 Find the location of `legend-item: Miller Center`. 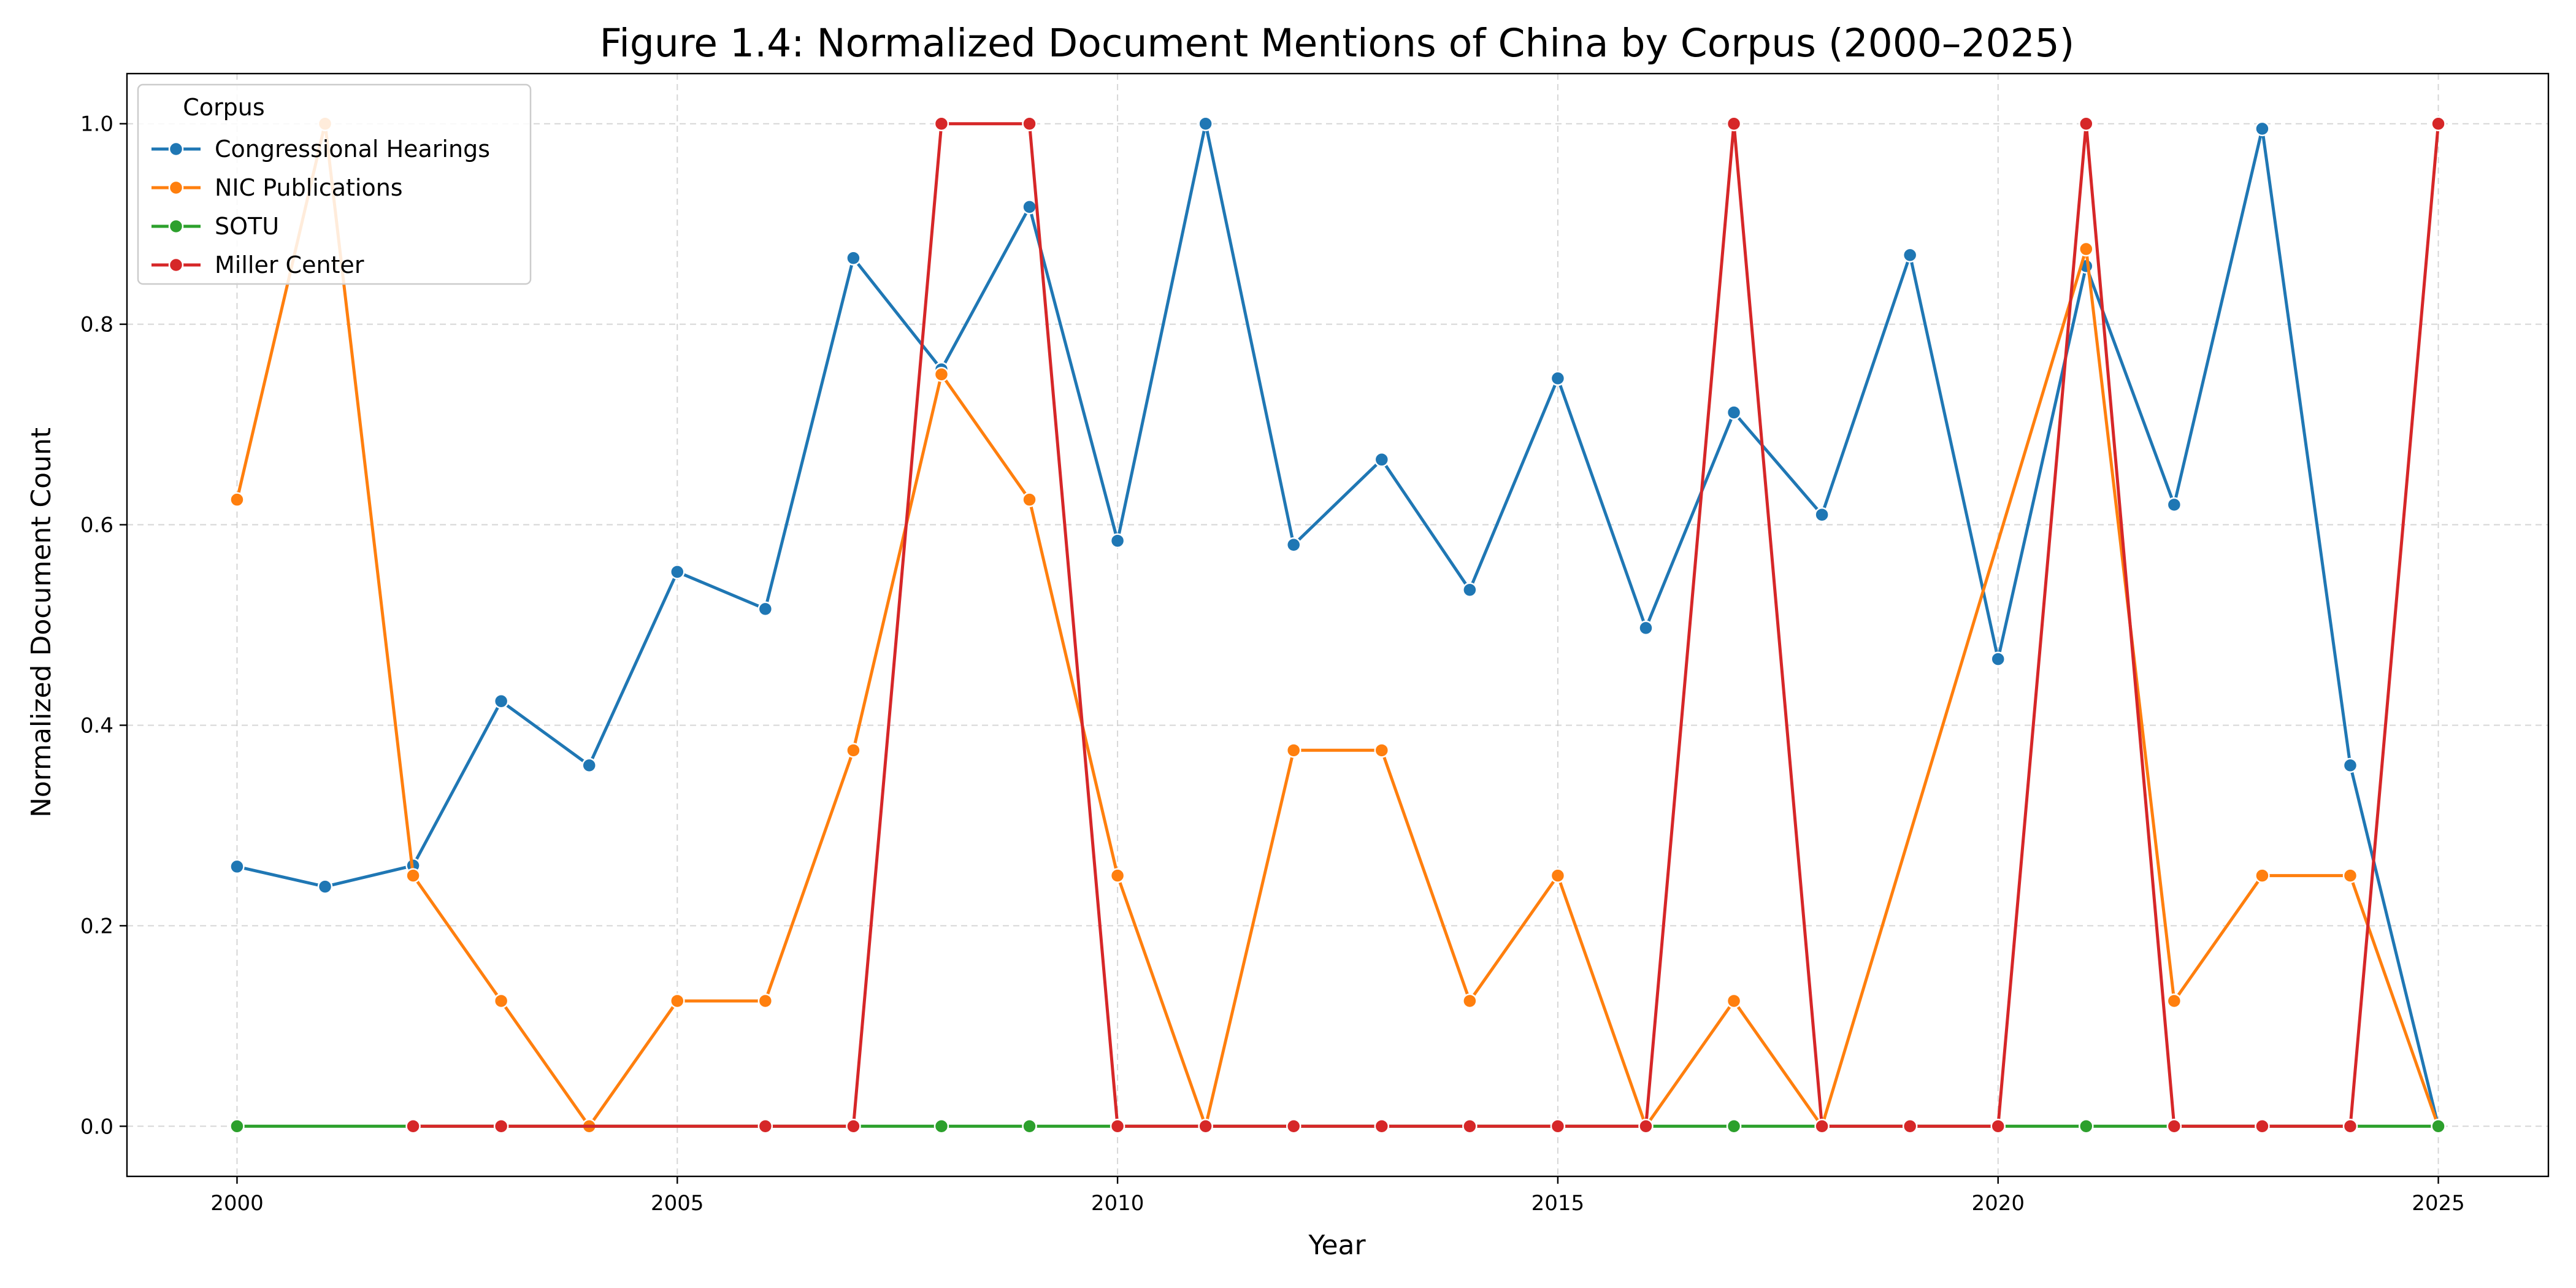

legend-item: Miller Center is located at coordinates (257, 264).